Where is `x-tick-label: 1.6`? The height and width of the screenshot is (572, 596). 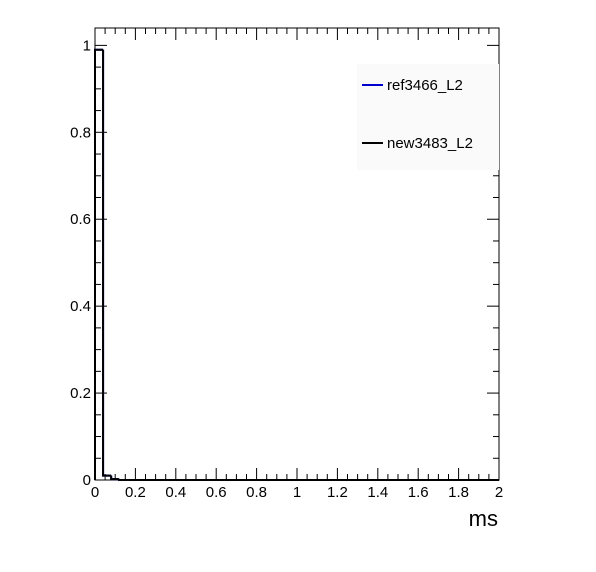
x-tick-label: 1.6 is located at coordinates (418, 492).